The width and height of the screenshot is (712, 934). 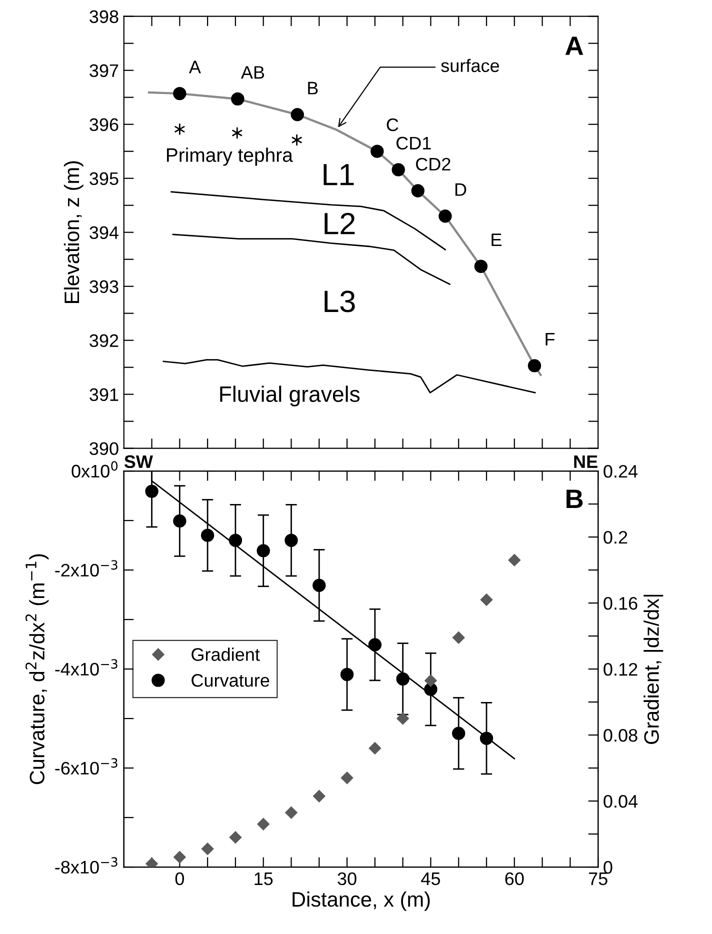 I want to click on y2-axis-title: Gradient, |dz/dx|, so click(x=654, y=669).